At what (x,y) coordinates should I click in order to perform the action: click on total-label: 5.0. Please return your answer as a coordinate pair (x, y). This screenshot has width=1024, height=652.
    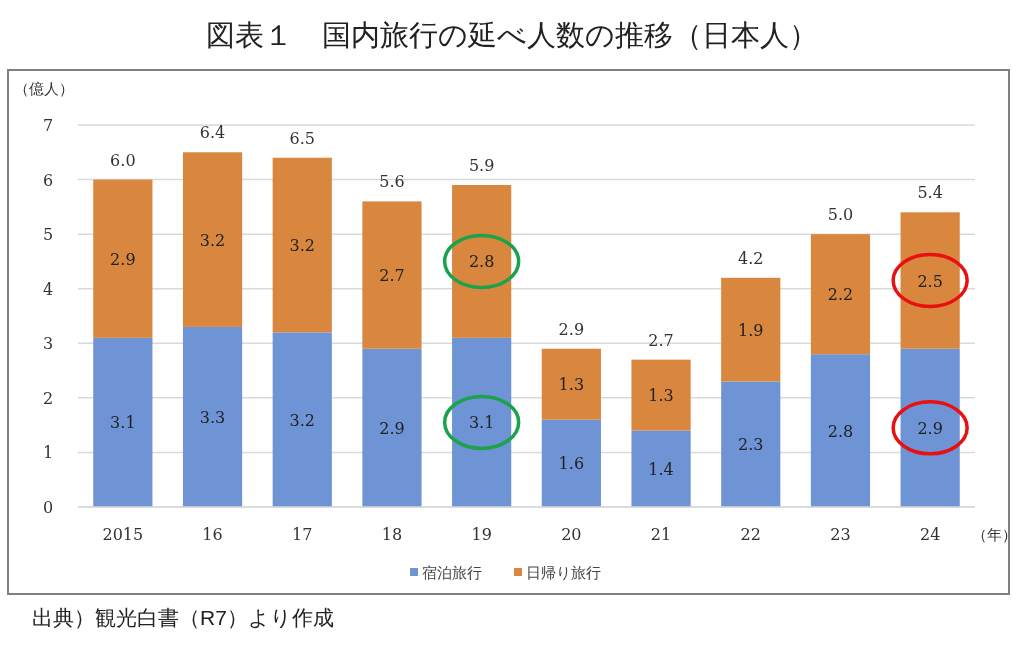
    Looking at the image, I should click on (840, 215).